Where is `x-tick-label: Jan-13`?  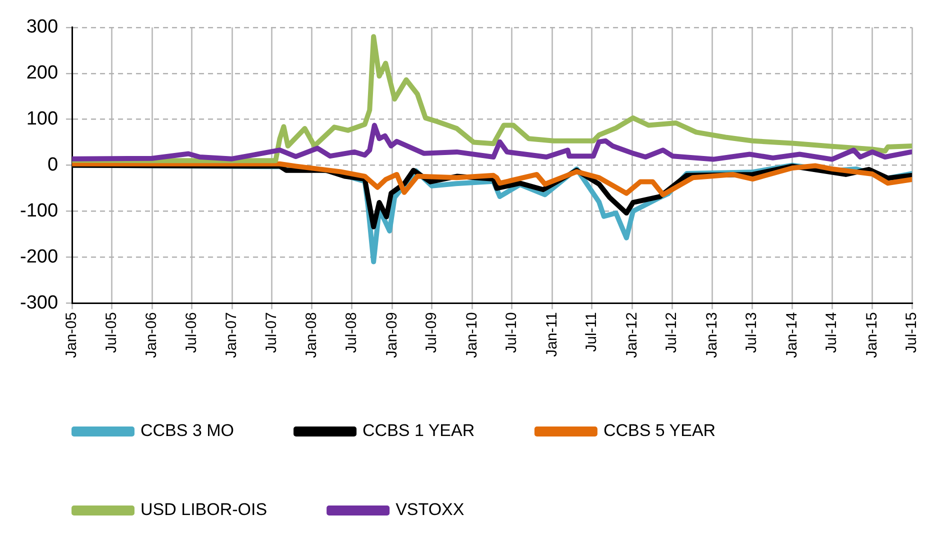
x-tick-label: Jan-13 is located at coordinates (712, 335).